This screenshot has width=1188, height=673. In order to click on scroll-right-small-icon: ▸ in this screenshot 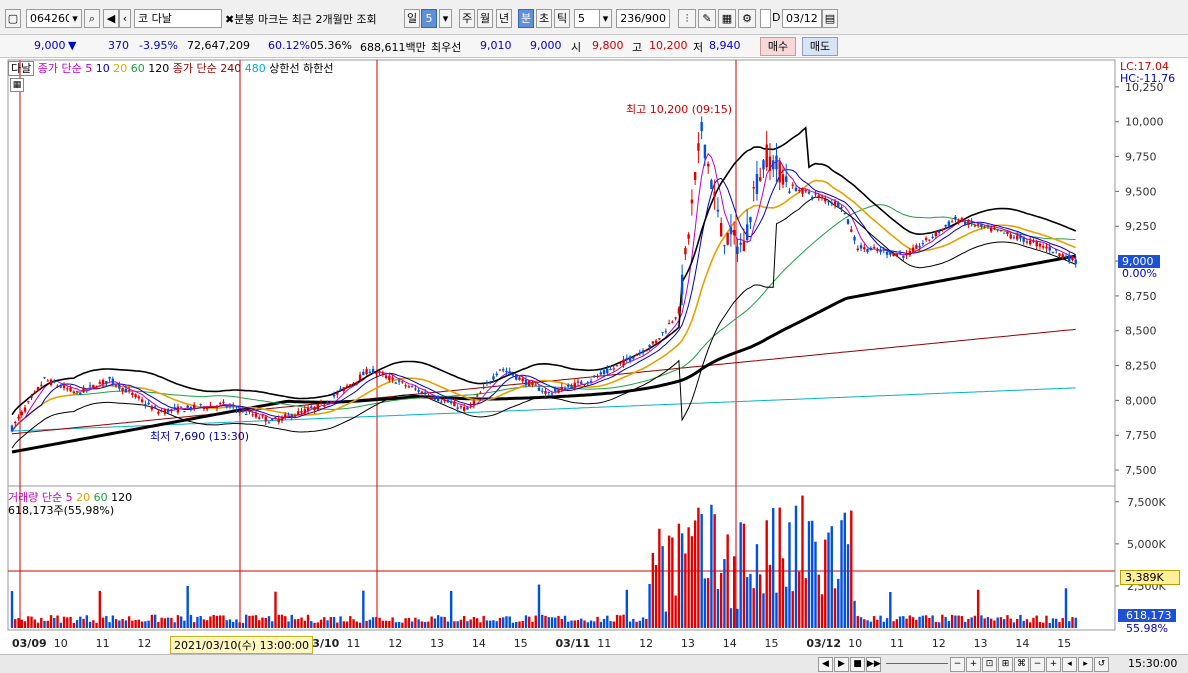, I will do `click(1085, 664)`.